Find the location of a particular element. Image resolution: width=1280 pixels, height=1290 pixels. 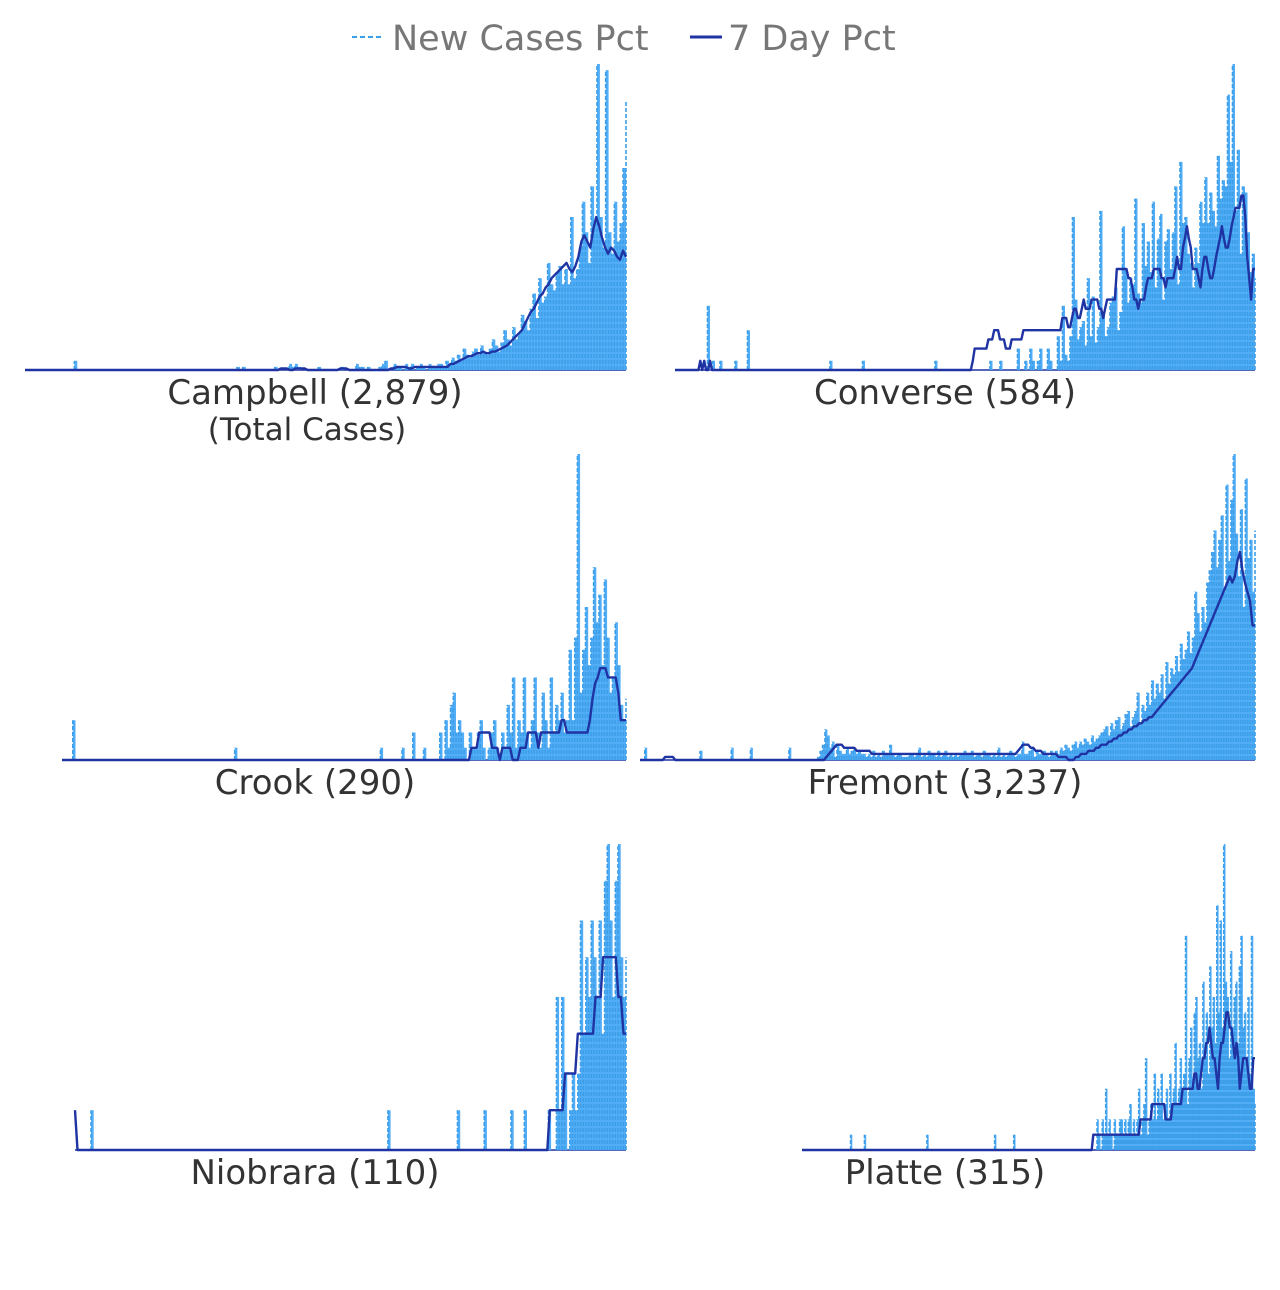

legend-label-new-cases: New Cases Pct is located at coordinates (520, 39).